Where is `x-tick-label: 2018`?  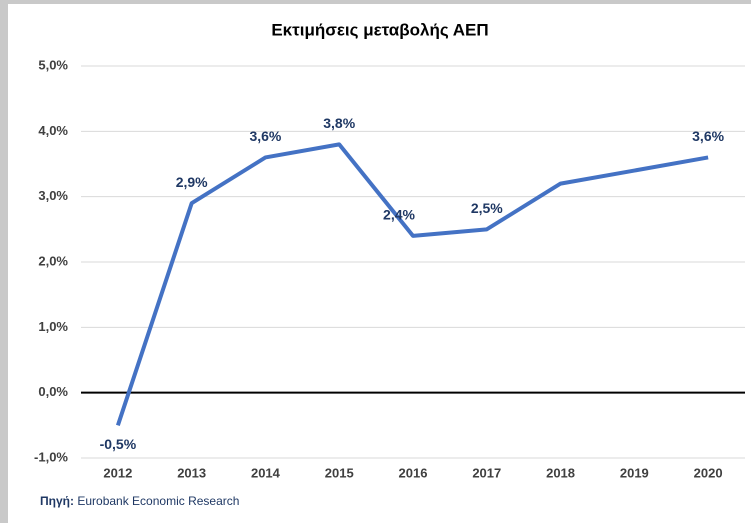 x-tick-label: 2018 is located at coordinates (560, 472).